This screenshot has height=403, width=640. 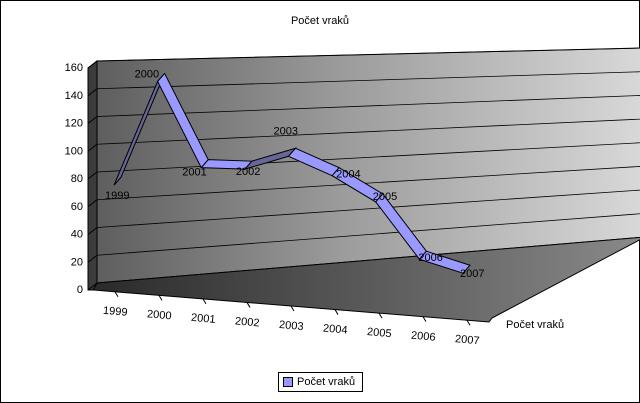 I want to click on chart-legend: Počet vraků, so click(x=320, y=382).